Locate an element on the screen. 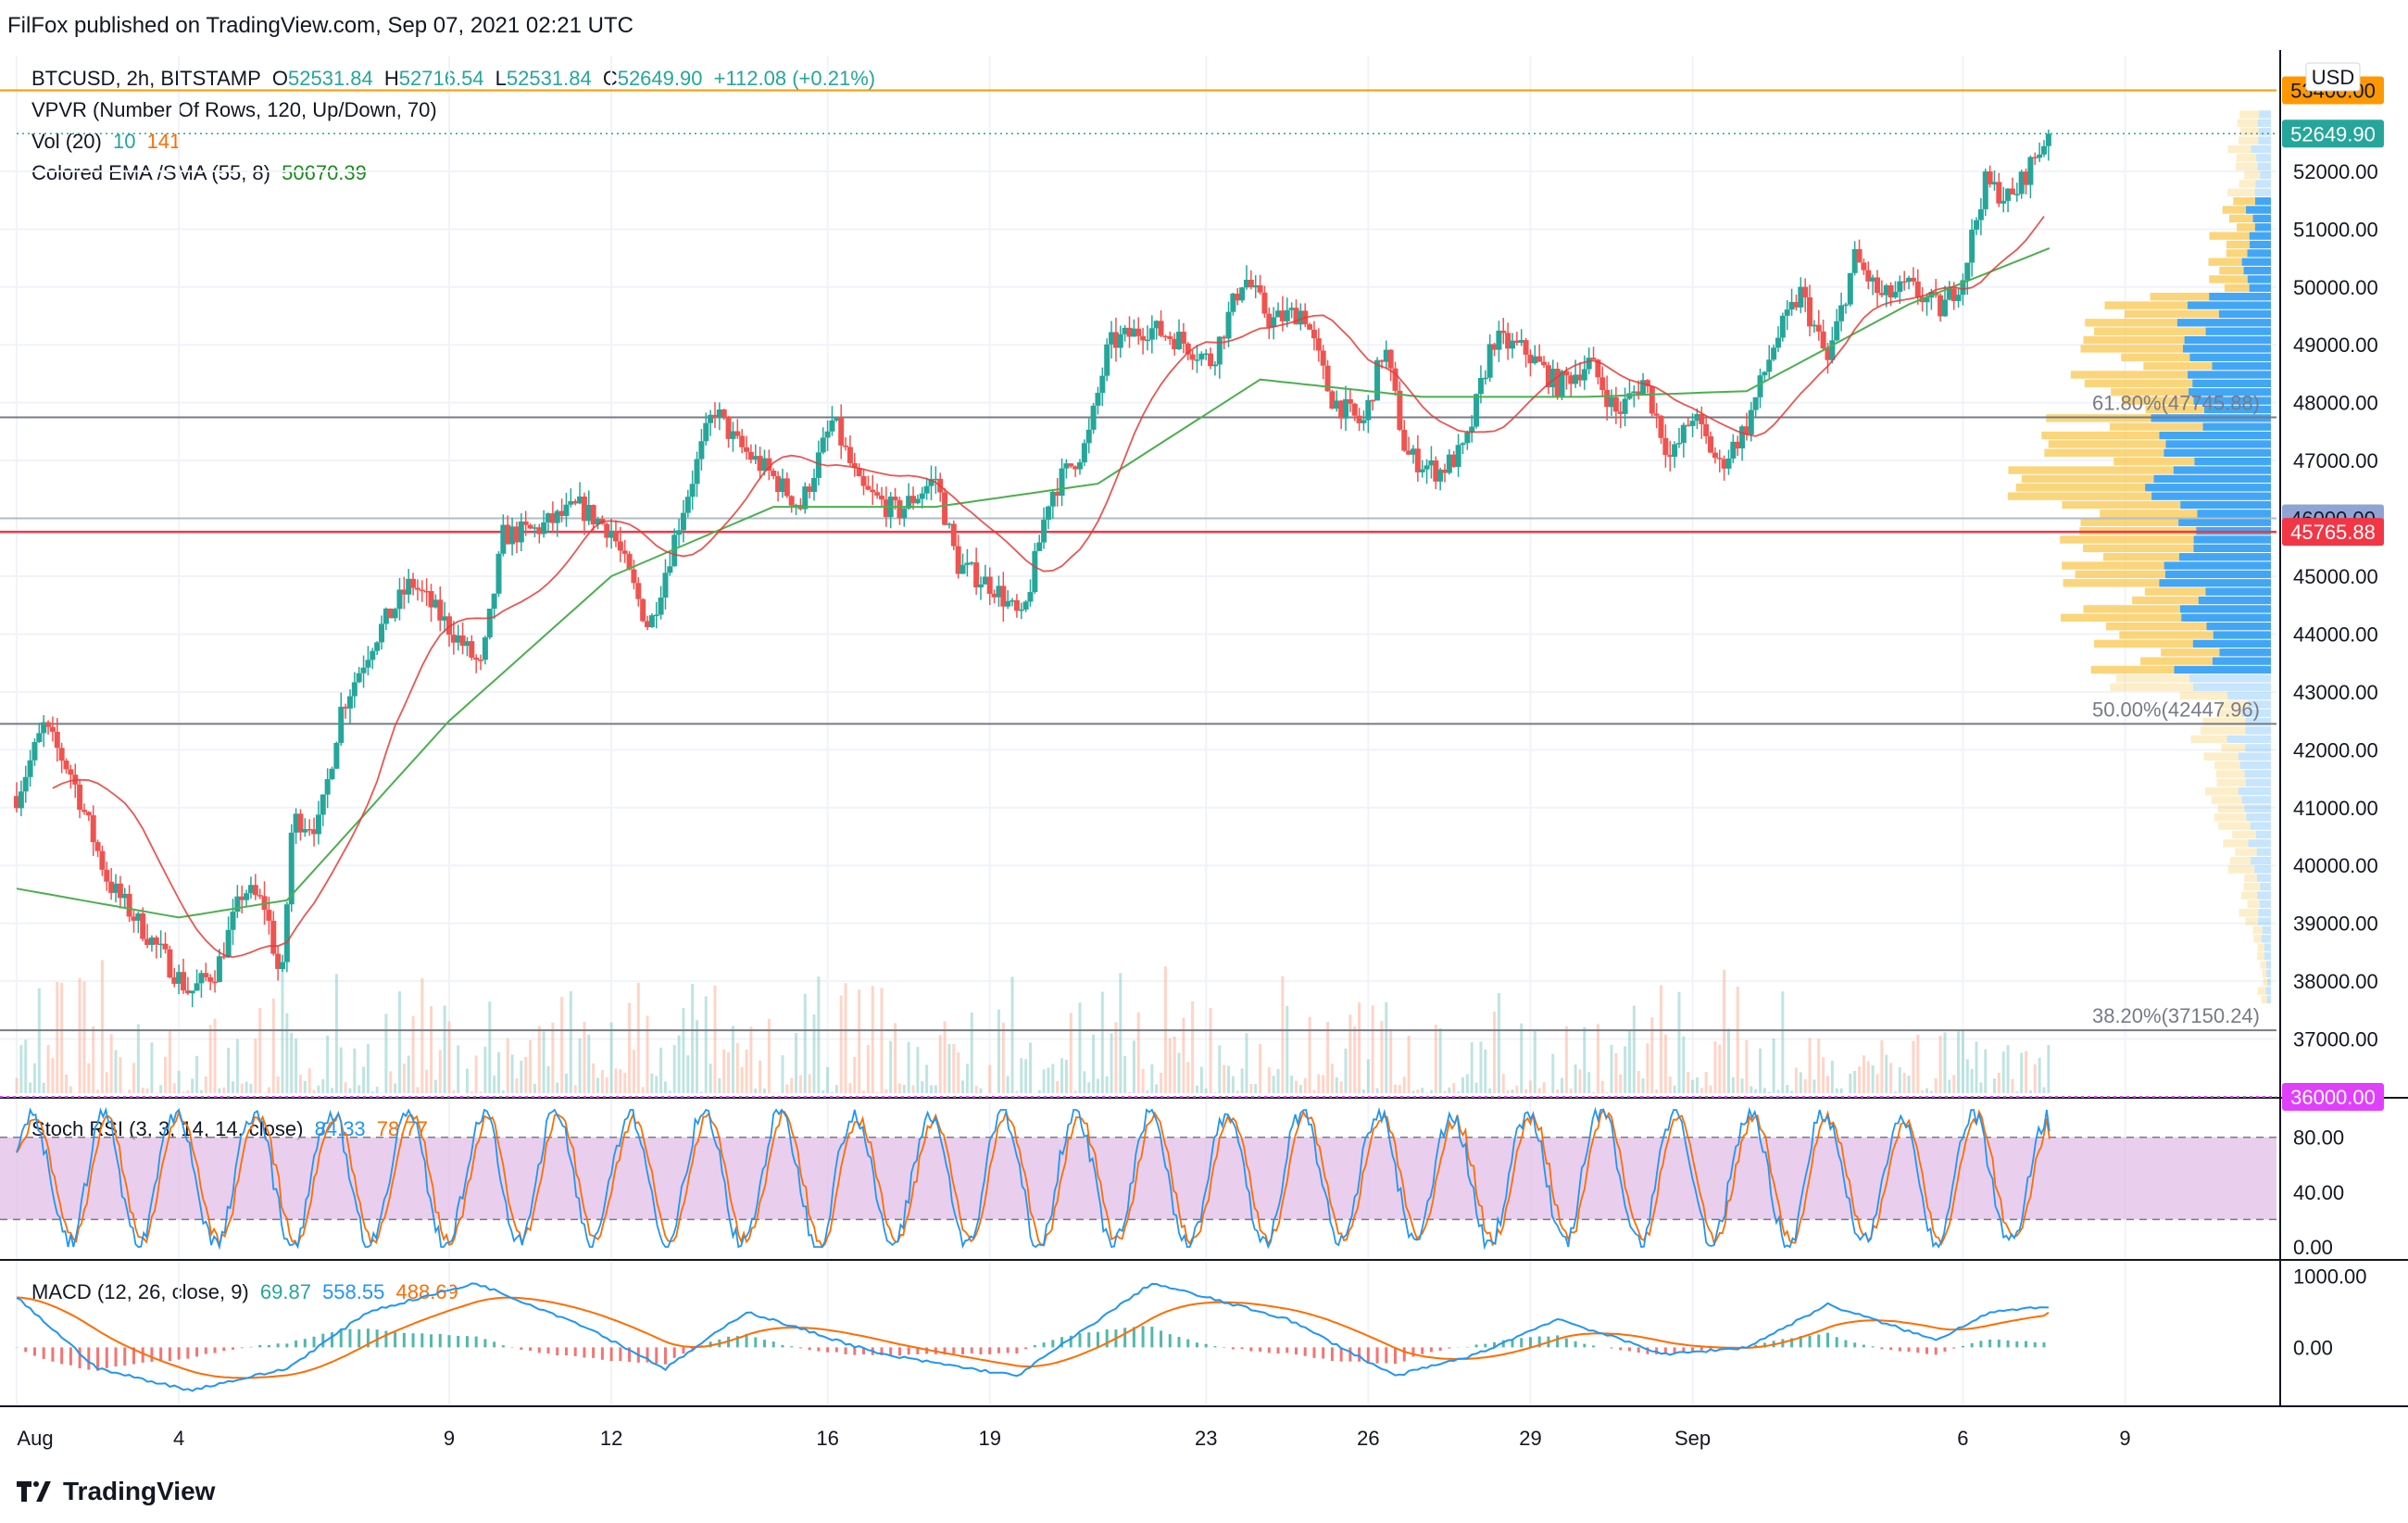 This screenshot has height=1523, width=2408. legend-vpvr-label: VPVR (Number Of Rows, 120, Up/Down, 70) is located at coordinates (234, 109).